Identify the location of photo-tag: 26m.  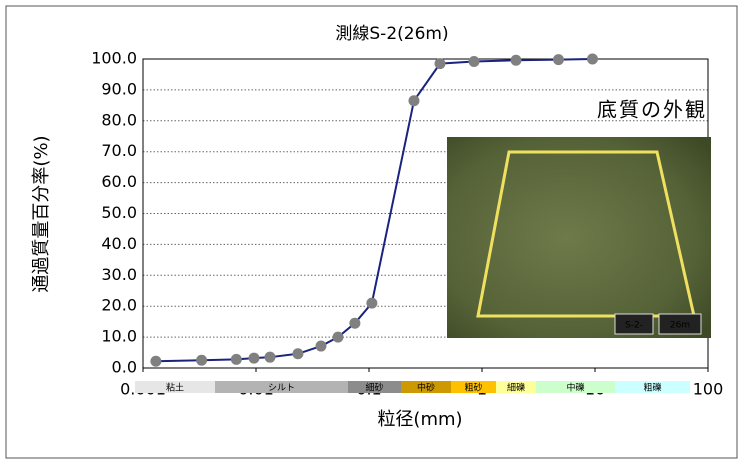
(680, 326).